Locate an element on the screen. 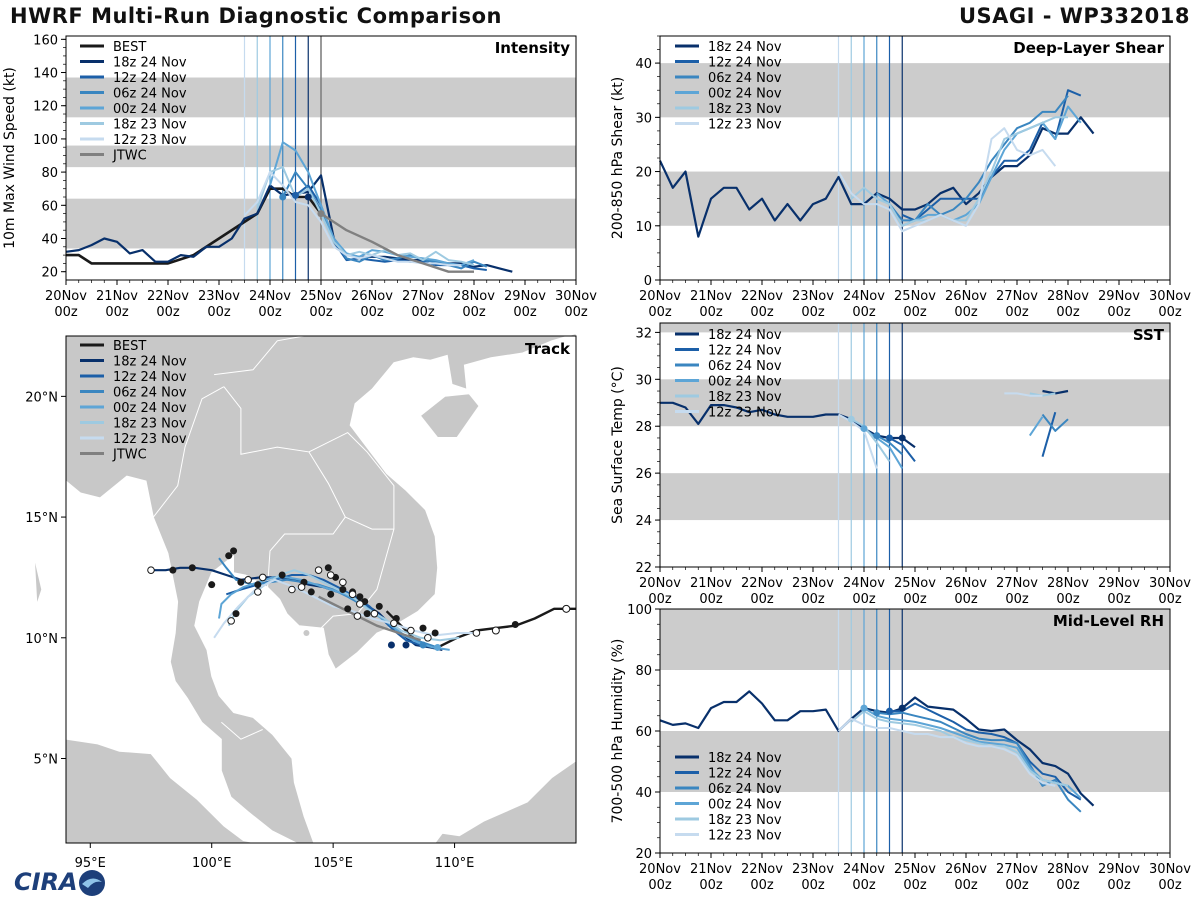  track-ytick-label: 15°N is located at coordinates (41, 518).